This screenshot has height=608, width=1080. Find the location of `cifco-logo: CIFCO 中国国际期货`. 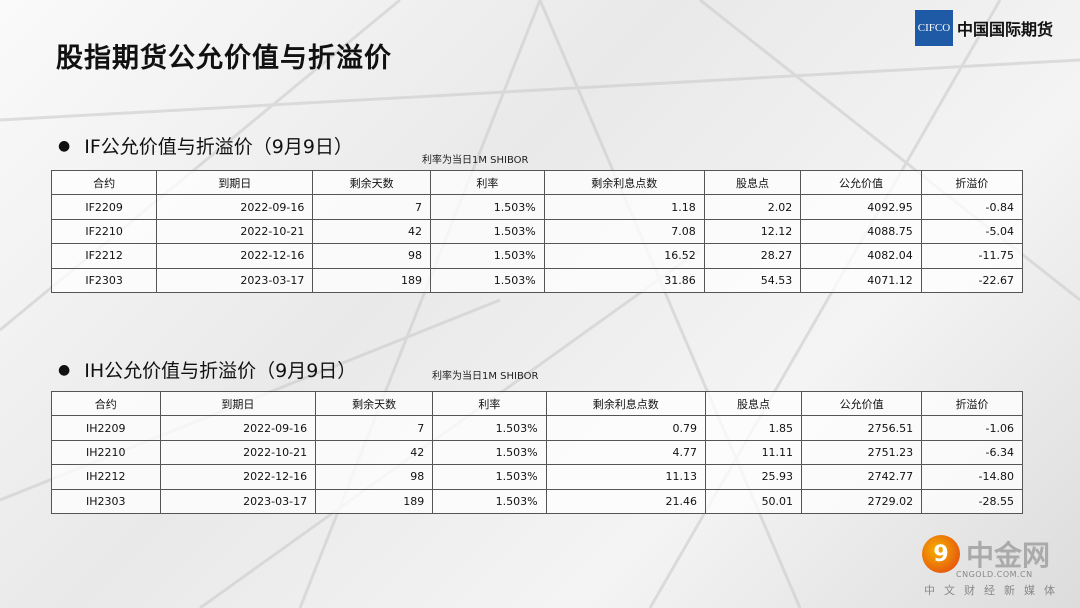

cifco-logo: CIFCO 中国国际期货 is located at coordinates (984, 28).